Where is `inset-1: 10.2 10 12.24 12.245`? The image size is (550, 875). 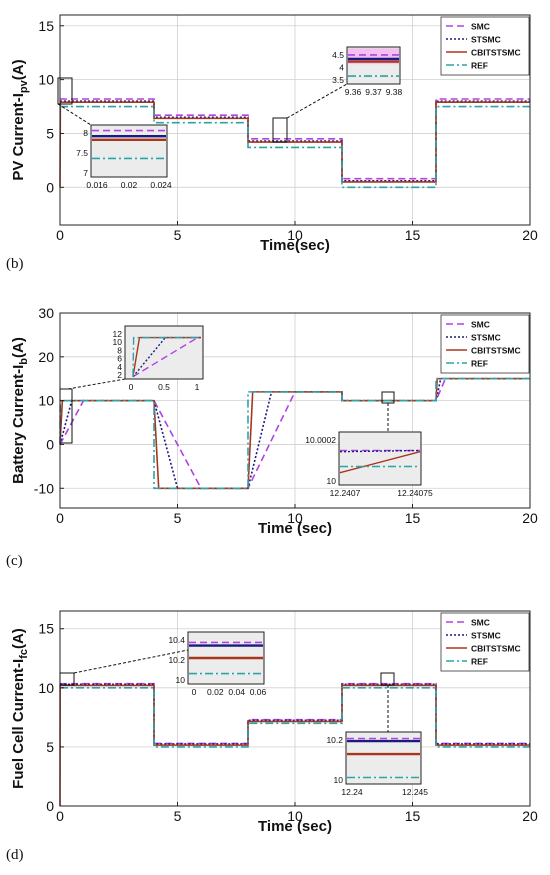 inset-1: 10.2 10 12.24 12.245 is located at coordinates (377, 734).